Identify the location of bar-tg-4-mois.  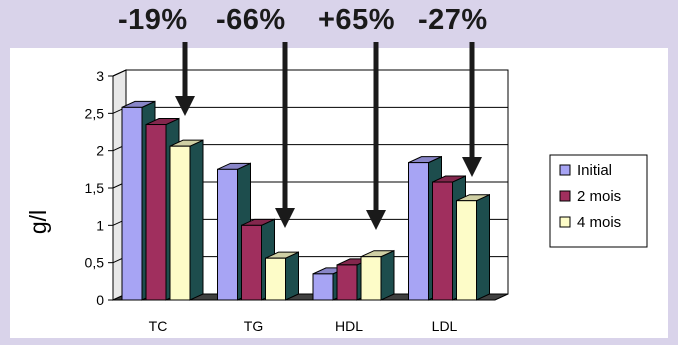
(275, 279).